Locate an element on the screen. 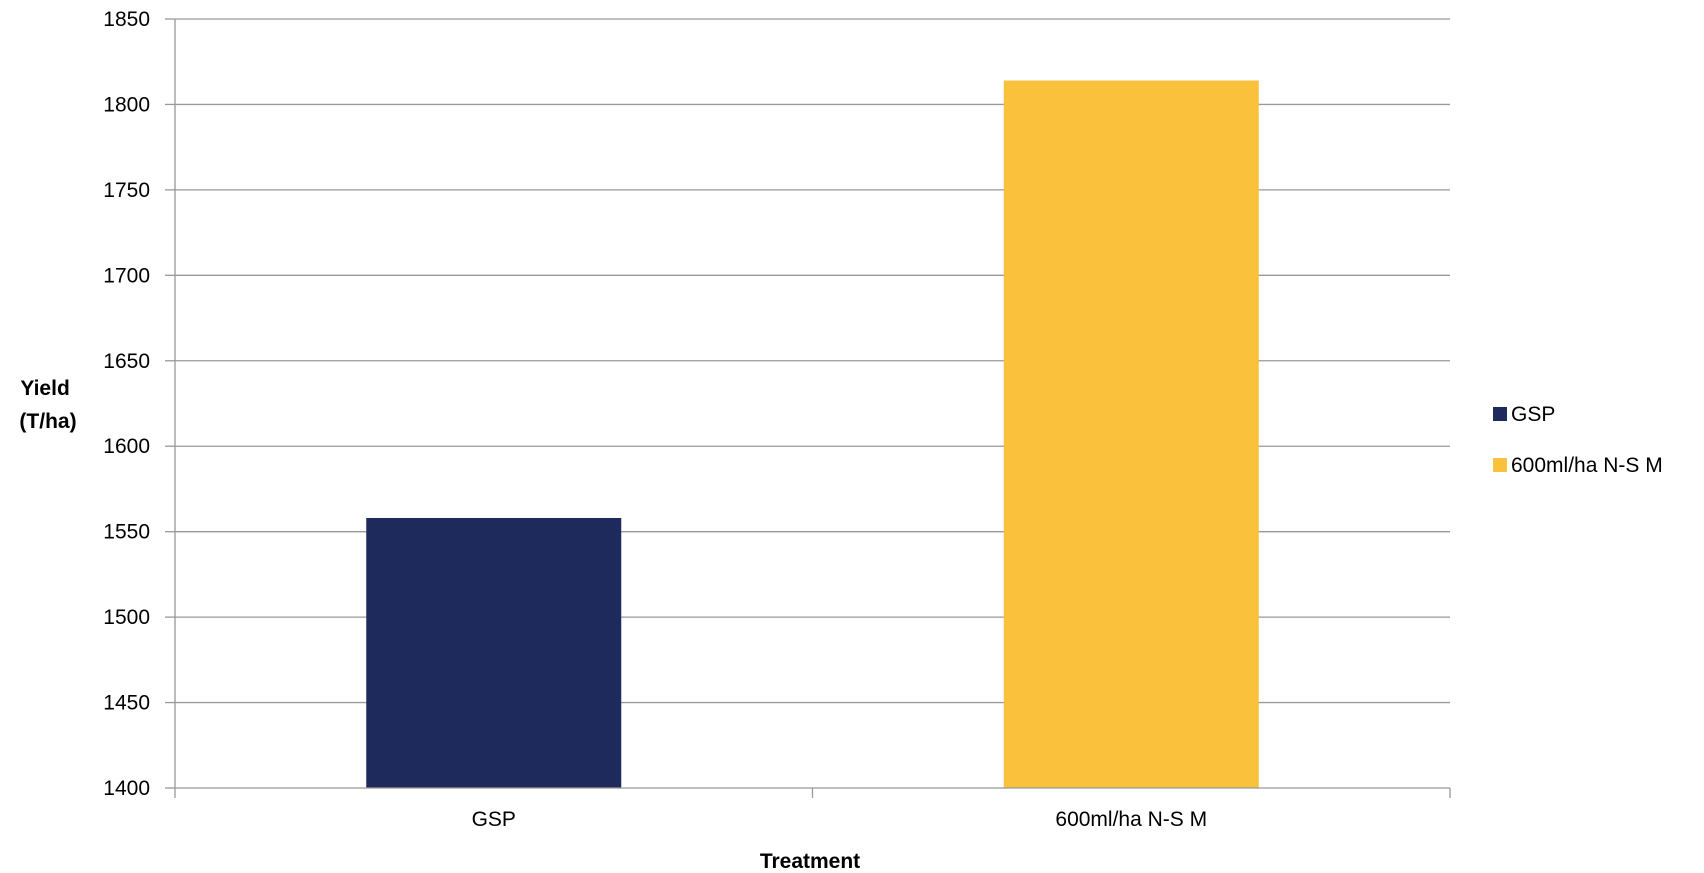 This screenshot has width=1704, height=873. y-tick-label: 1800 is located at coordinates (126, 104).